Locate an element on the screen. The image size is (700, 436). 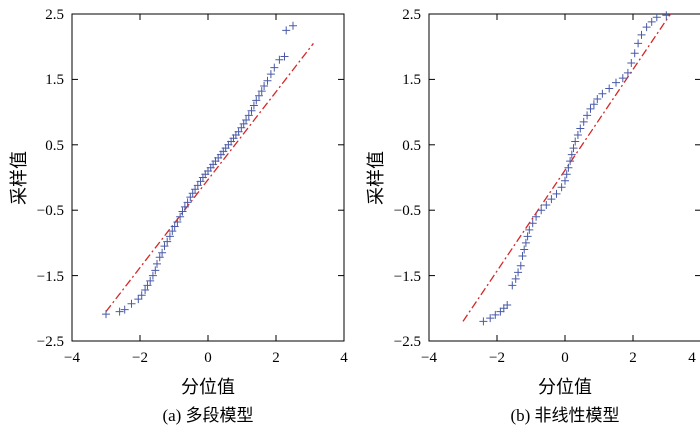
y-tick-label-b-1: 1.5 is located at coordinates (411, 80).